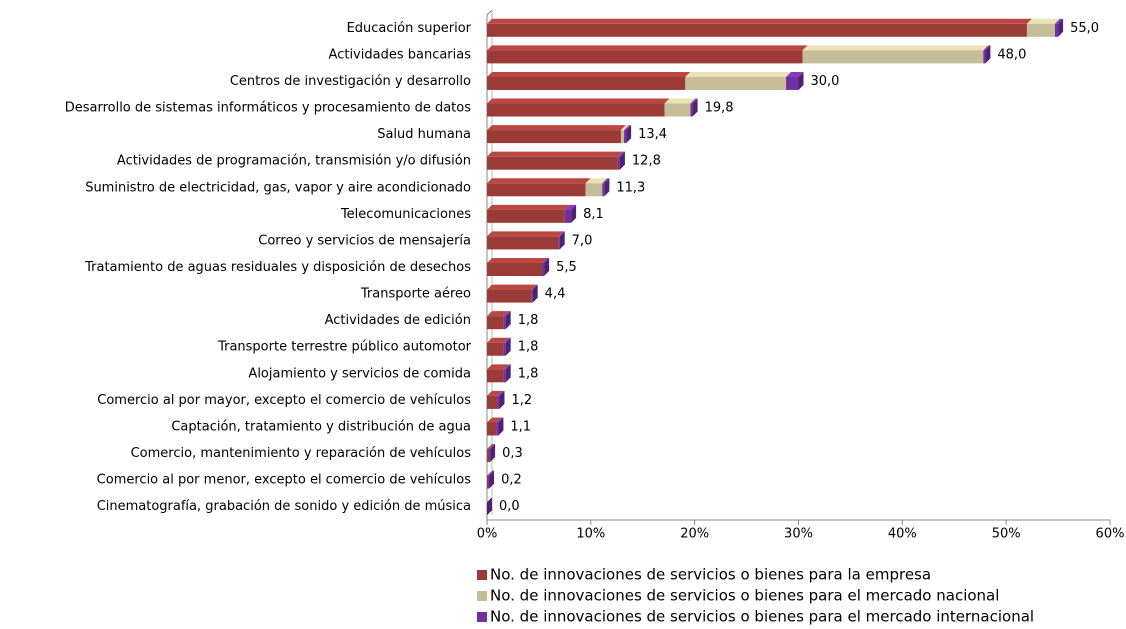 This screenshot has width=1126, height=629. I want to click on total-label: 55,0, so click(1084, 28).